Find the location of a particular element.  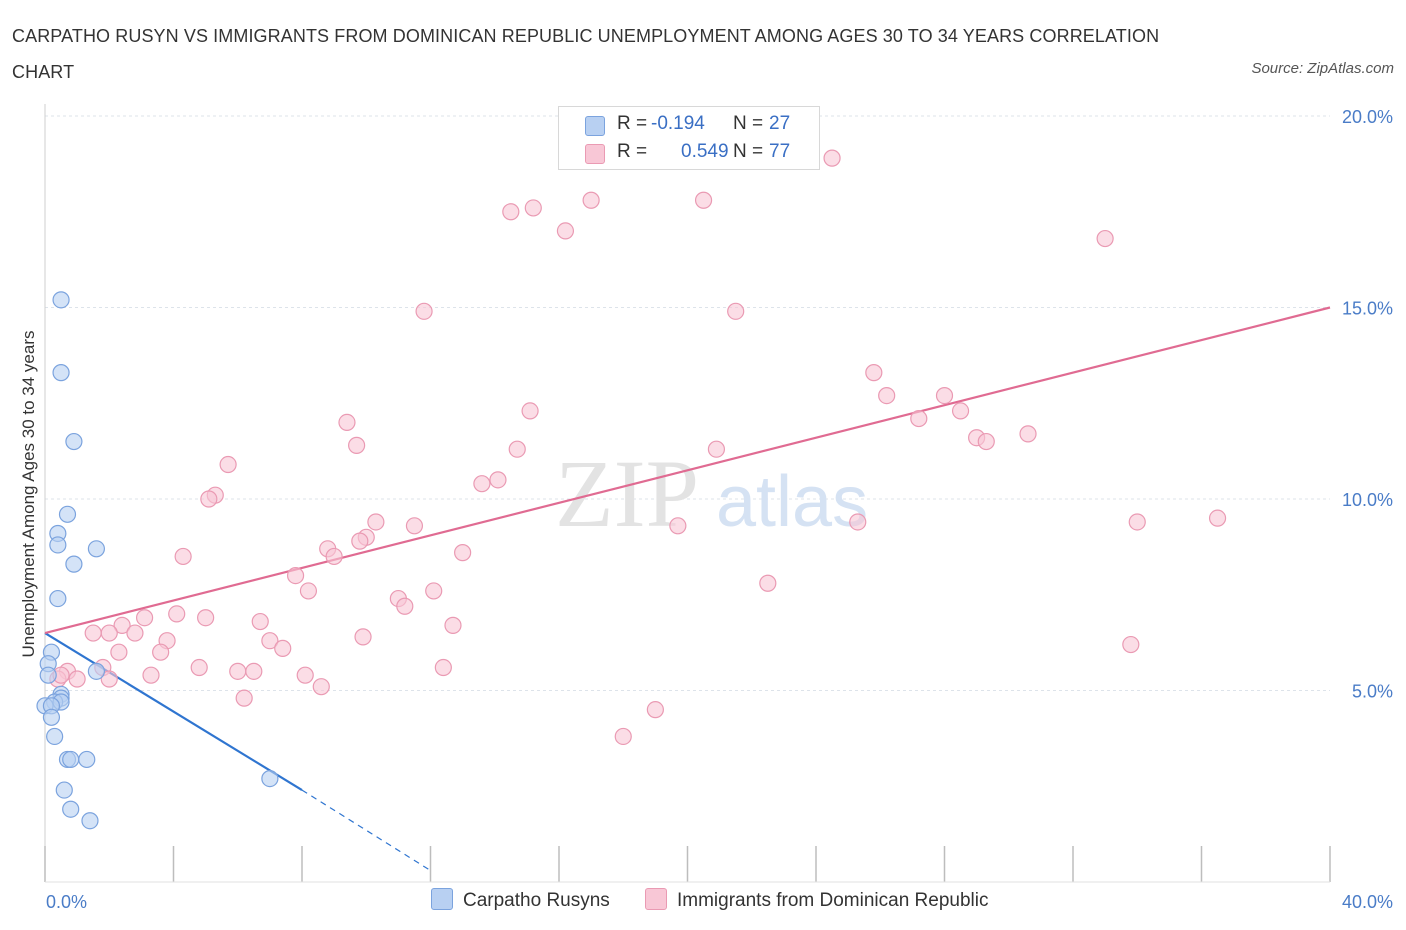

watermark: ZIP atlas is located at coordinates (711, 493).